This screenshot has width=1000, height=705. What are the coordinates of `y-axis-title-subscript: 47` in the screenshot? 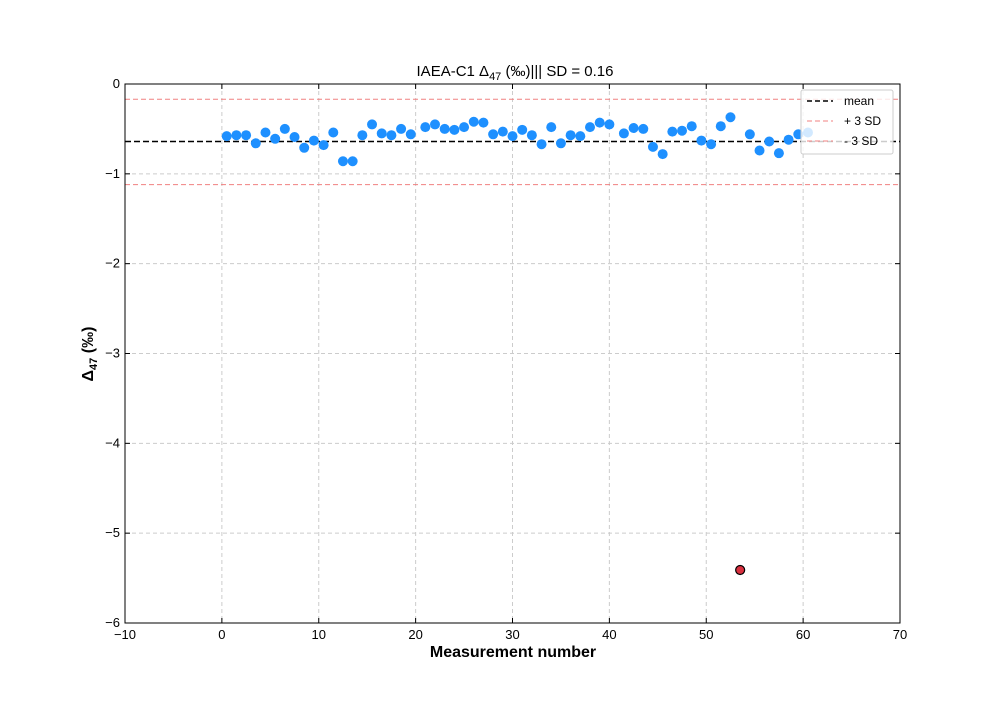 It's located at (94, 364).